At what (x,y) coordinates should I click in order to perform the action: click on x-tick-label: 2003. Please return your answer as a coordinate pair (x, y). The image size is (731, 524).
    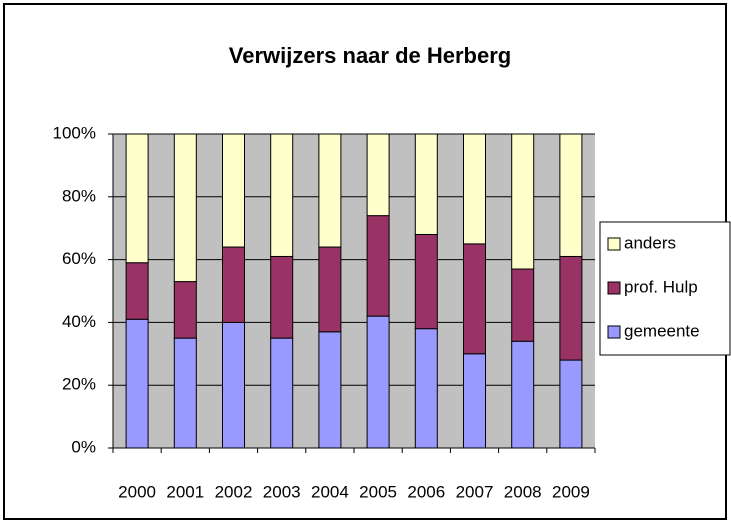
    Looking at the image, I should click on (282, 491).